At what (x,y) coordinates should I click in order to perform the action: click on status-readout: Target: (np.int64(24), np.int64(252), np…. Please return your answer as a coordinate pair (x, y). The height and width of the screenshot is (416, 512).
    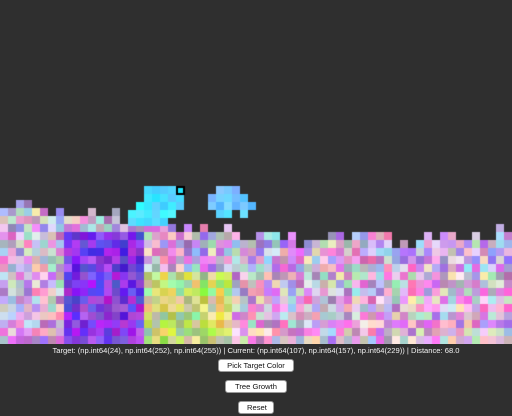
    Looking at the image, I should click on (256, 350).